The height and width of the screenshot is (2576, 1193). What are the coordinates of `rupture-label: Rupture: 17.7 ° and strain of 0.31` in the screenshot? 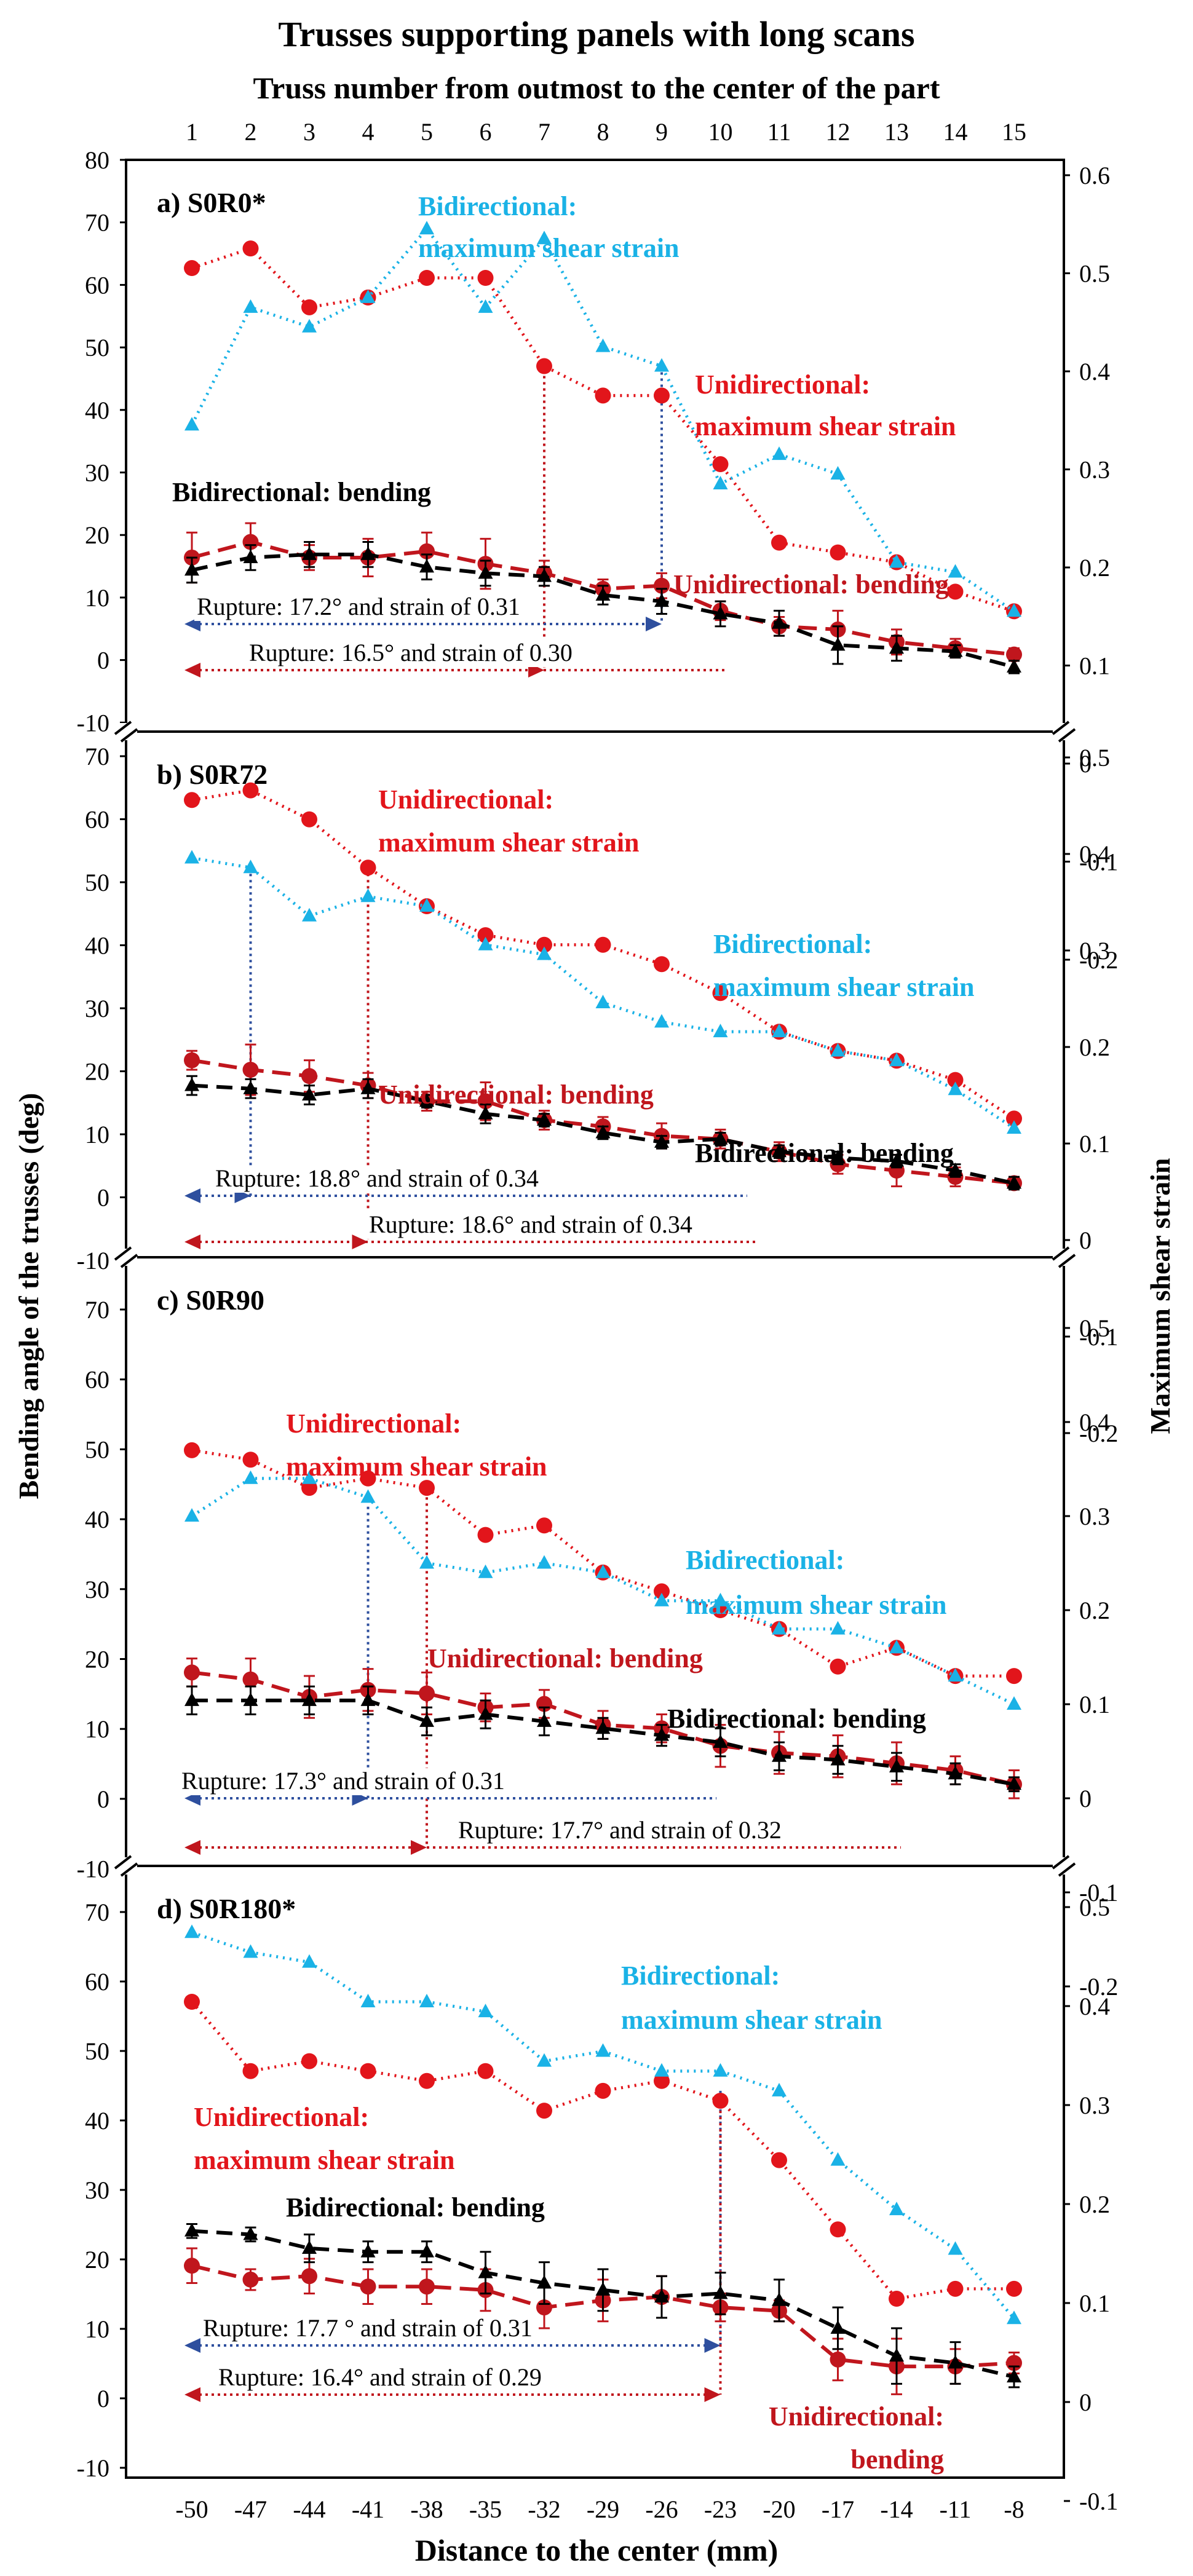 It's located at (368, 2328).